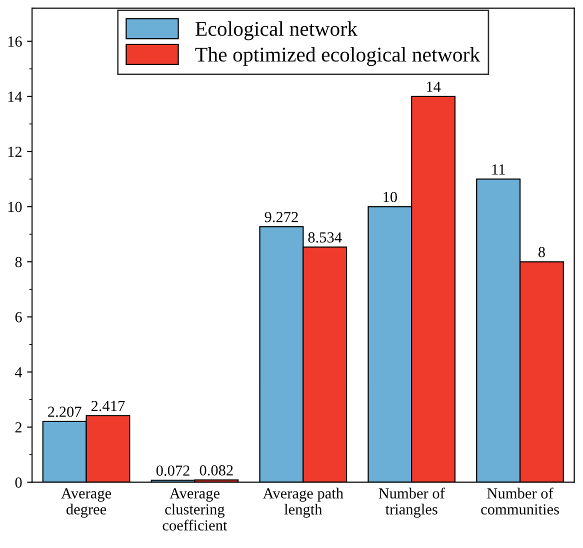 Image resolution: width=583 pixels, height=548 pixels. I want to click on y-tick-label: 0, so click(18, 482).